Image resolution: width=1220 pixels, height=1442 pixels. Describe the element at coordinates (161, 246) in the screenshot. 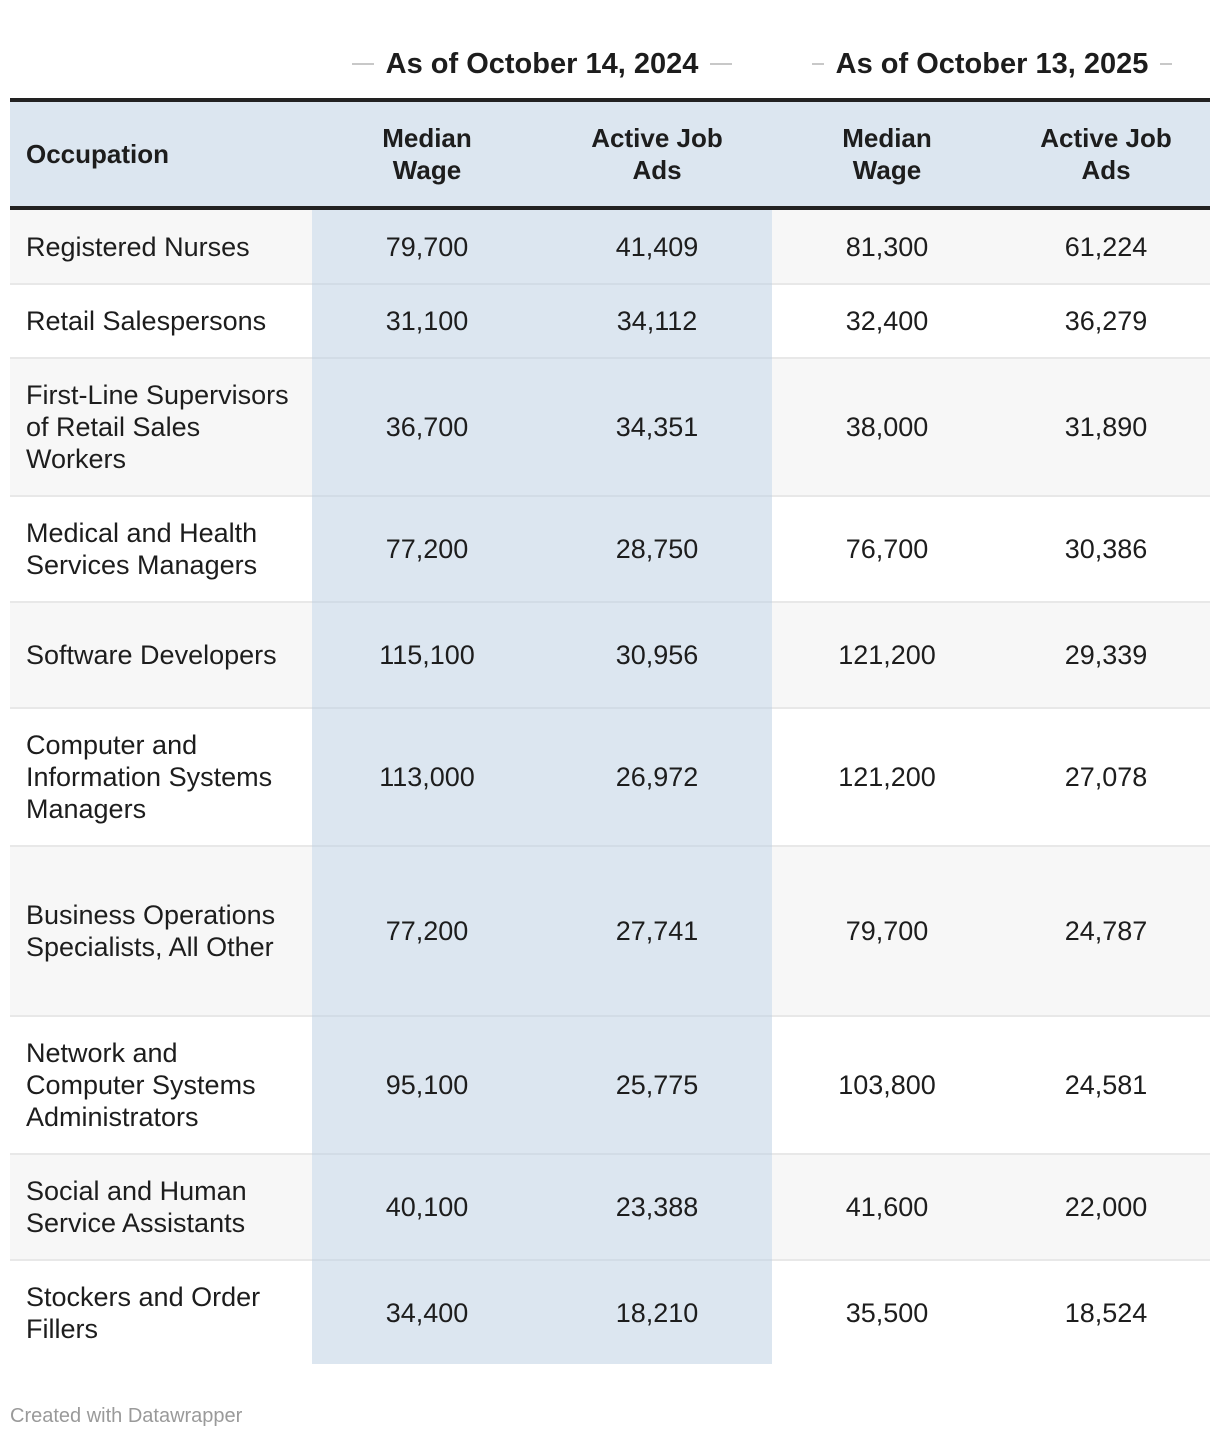

I see `occupation-cell: Registered Nurses` at that location.